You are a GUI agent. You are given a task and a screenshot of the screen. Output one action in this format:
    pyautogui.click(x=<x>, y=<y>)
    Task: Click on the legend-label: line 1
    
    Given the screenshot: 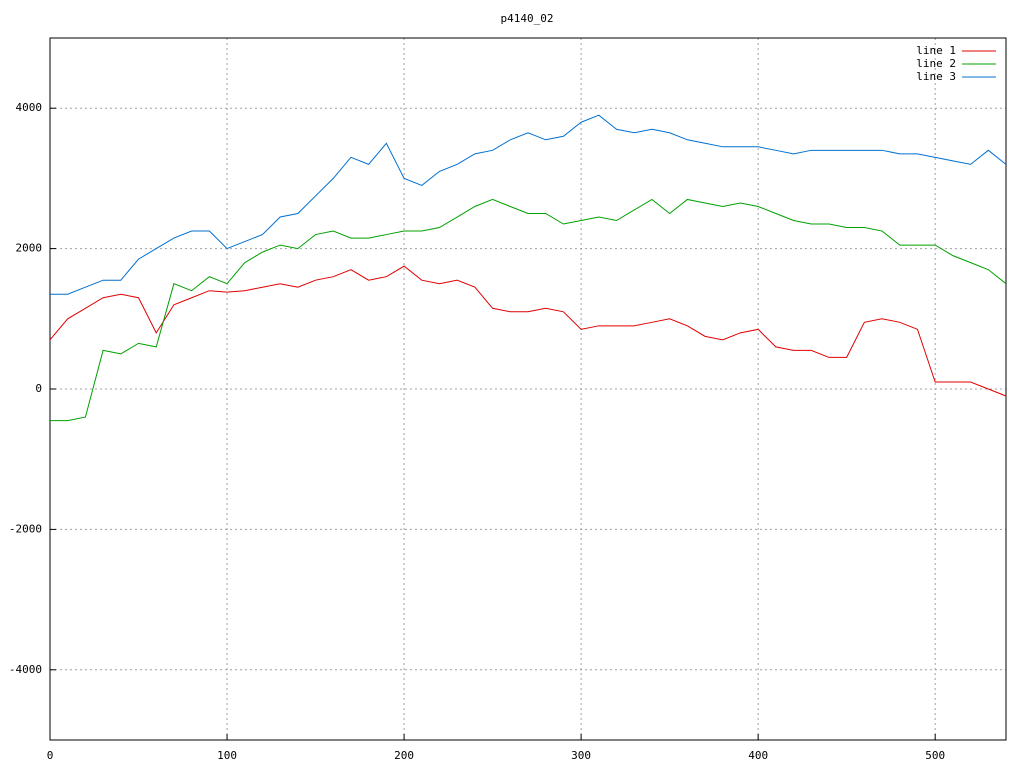 What is the action you would take?
    pyautogui.click(x=936, y=50)
    